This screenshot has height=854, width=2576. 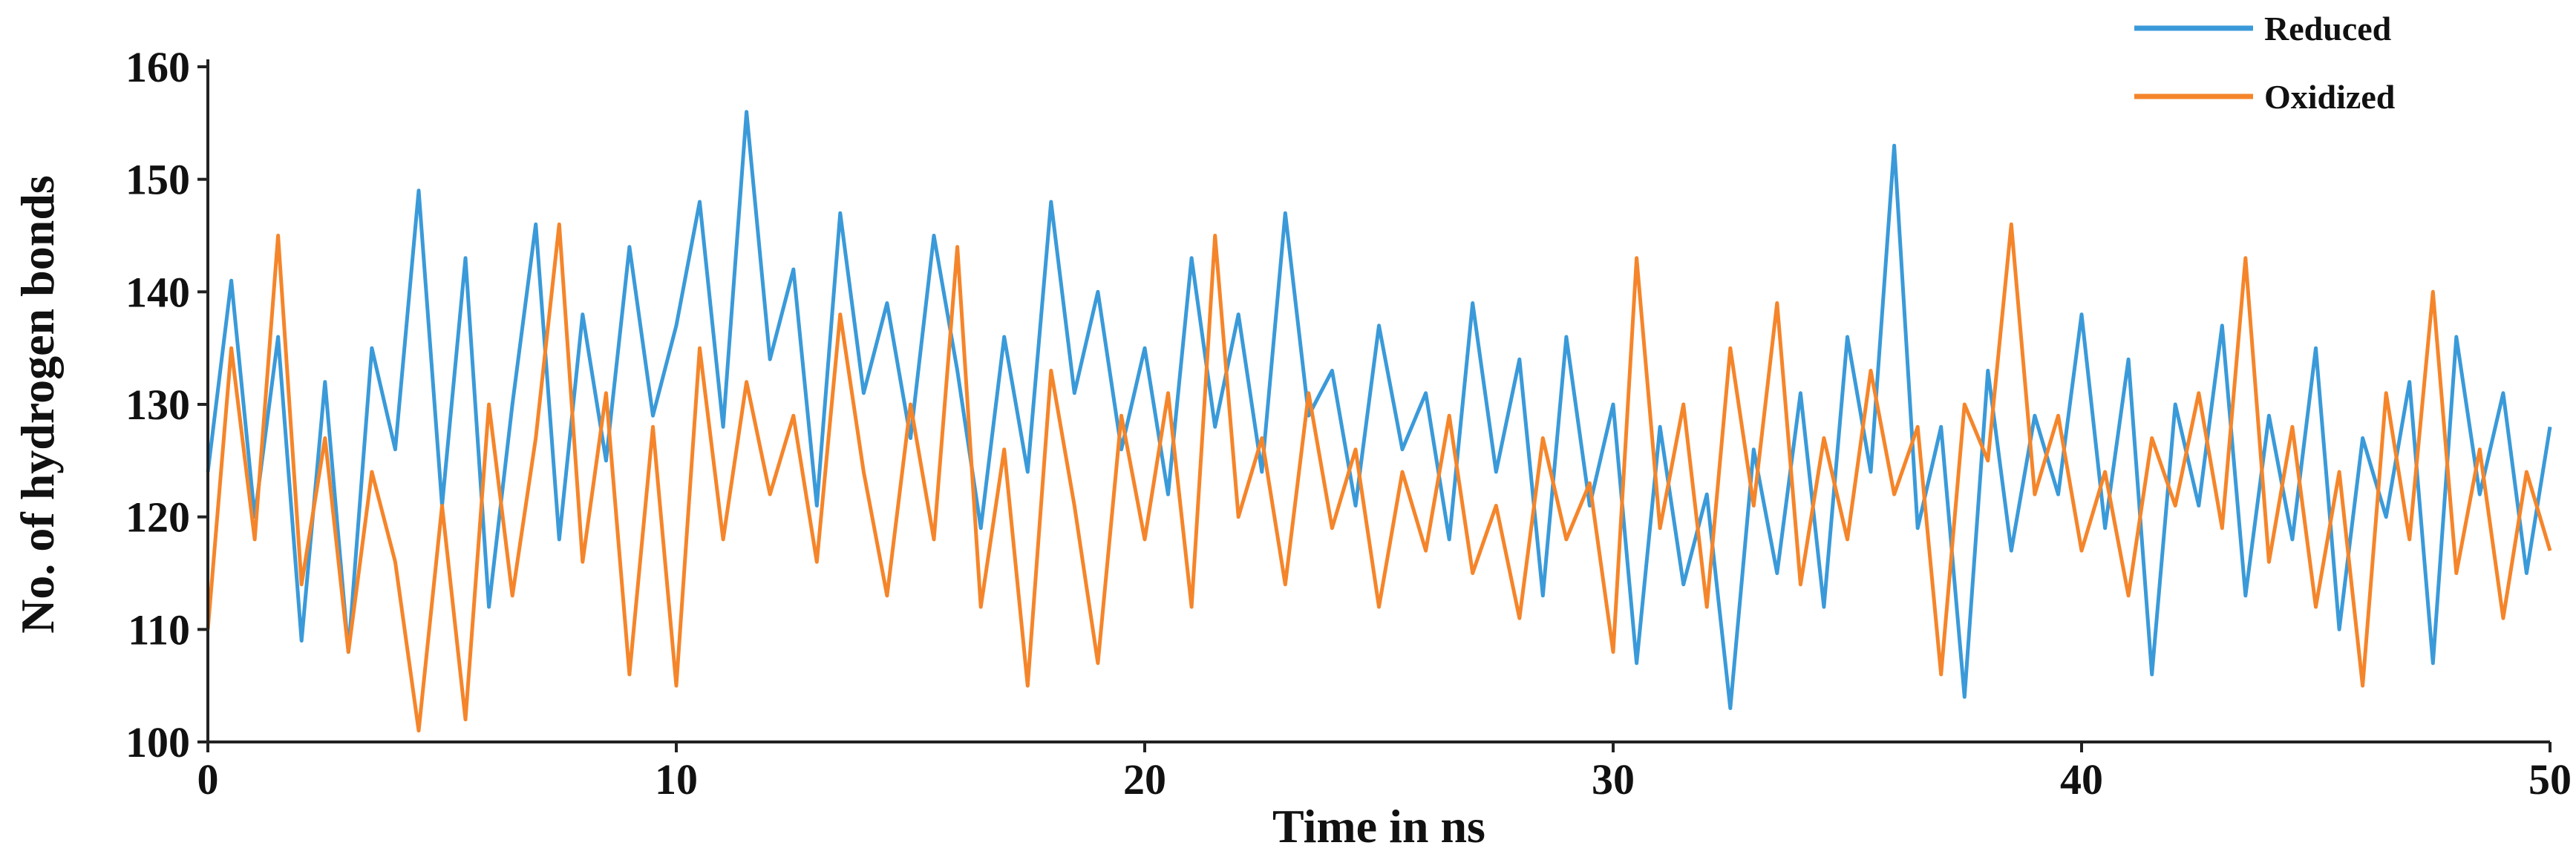 I want to click on y-tick-label: 100, so click(x=157, y=742).